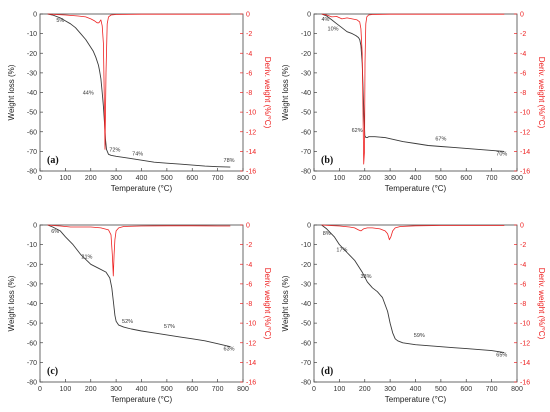 The image size is (550, 412). What do you see at coordinates (419, 336) in the screenshot?
I see `percent-annotation: 59%` at bounding box center [419, 336].